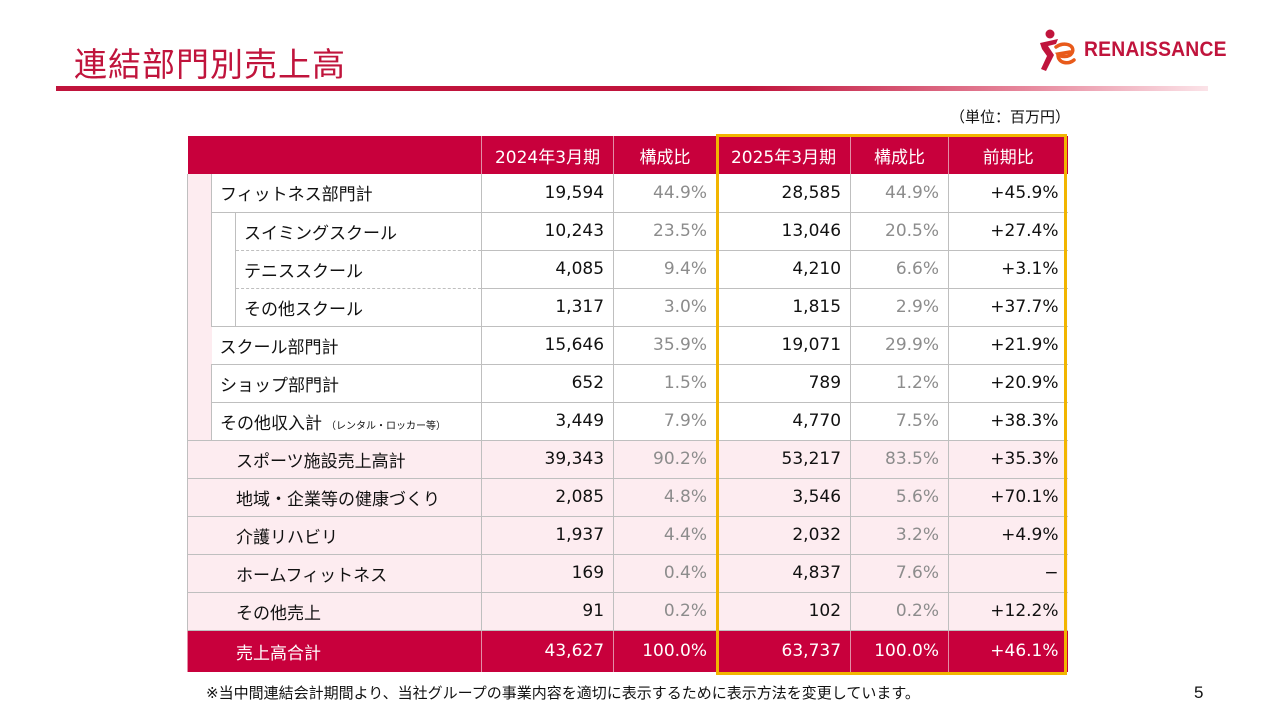 The image size is (1280, 720). What do you see at coordinates (665, 345) in the screenshot?
I see `cell-ratio-2024: 35.9%` at bounding box center [665, 345].